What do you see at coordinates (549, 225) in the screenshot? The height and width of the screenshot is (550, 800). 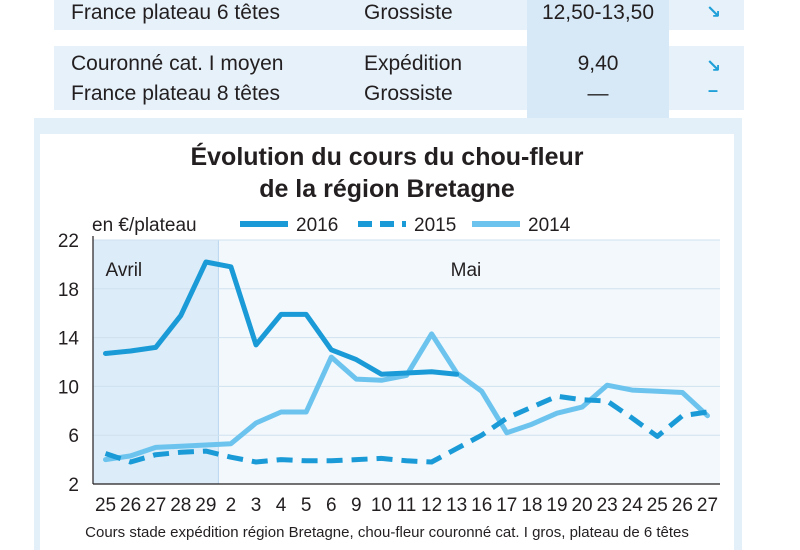 I see `legend-label-2014: 2014` at bounding box center [549, 225].